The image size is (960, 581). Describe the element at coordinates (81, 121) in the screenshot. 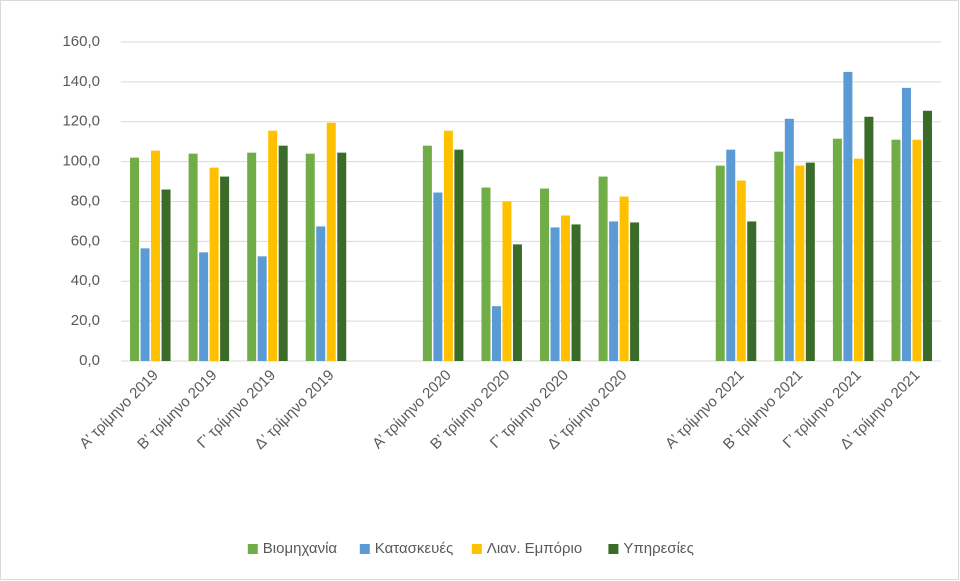

I see `y-tick-label: 120,0` at that location.